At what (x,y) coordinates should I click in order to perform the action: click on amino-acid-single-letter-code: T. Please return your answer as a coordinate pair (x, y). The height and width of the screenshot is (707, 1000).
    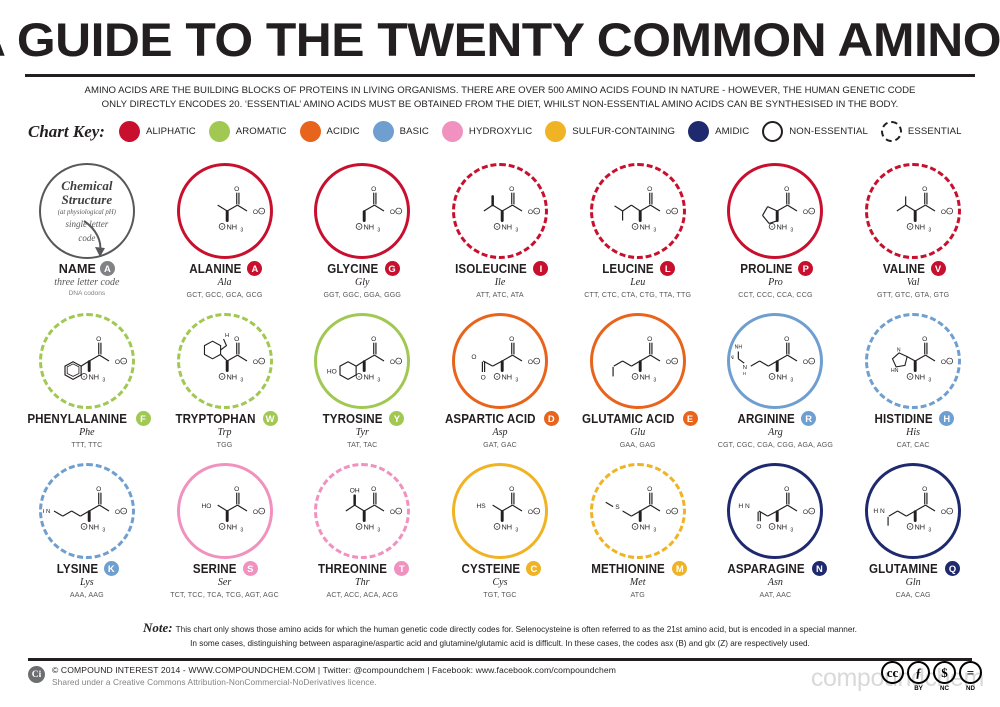
    Looking at the image, I should click on (402, 568).